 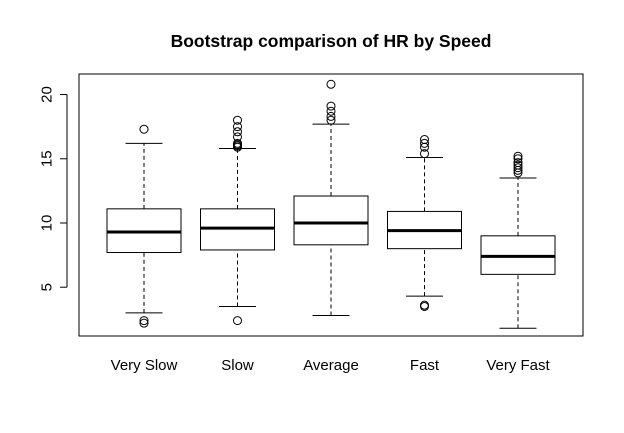 What do you see at coordinates (47, 158) in the screenshot?
I see `y-tick-label: 15` at bounding box center [47, 158].